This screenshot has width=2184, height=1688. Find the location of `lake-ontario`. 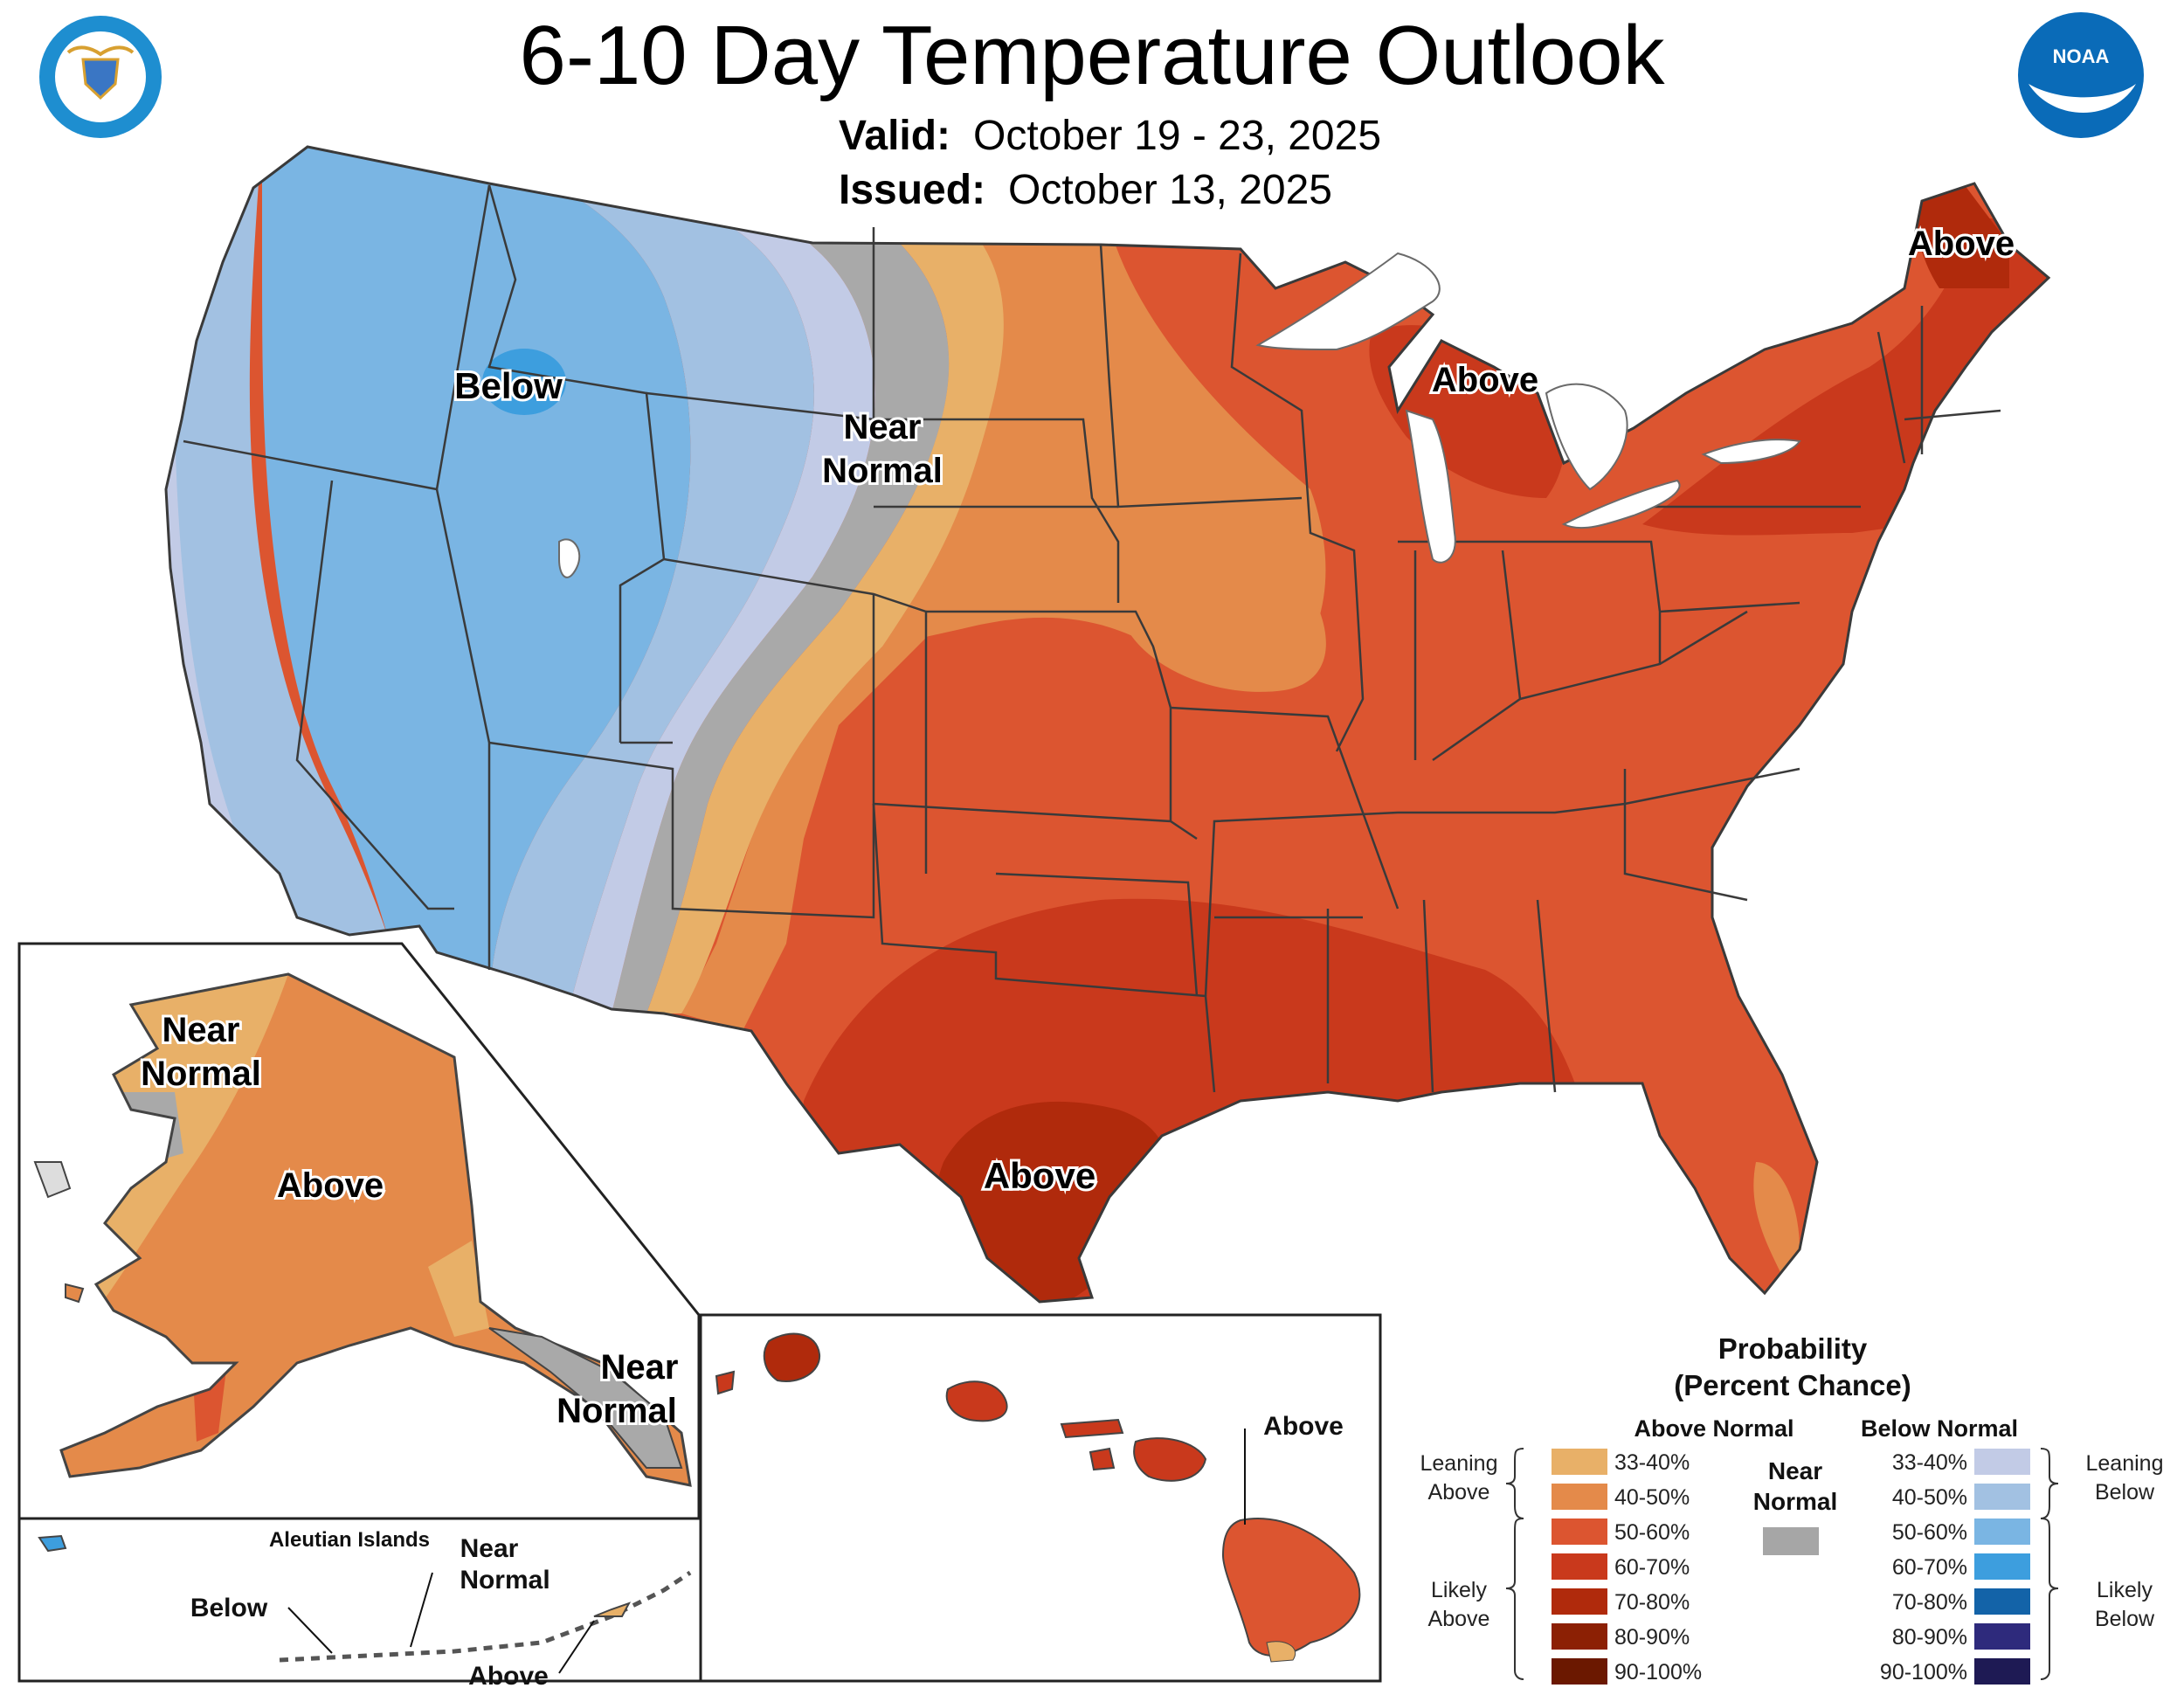

lake-ontario is located at coordinates (1751, 452).